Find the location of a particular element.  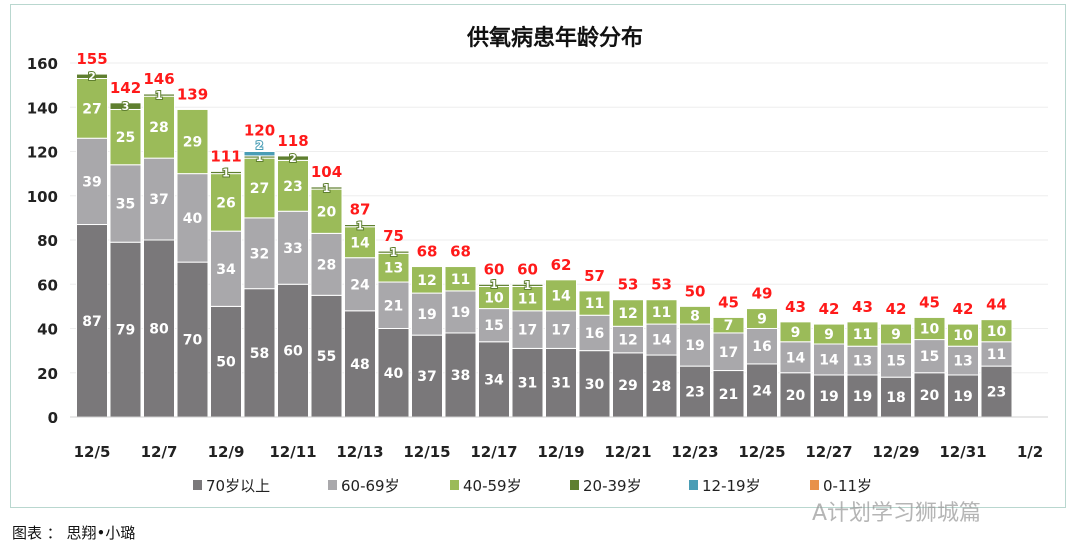

segment-label: 25 is located at coordinates (125, 138).